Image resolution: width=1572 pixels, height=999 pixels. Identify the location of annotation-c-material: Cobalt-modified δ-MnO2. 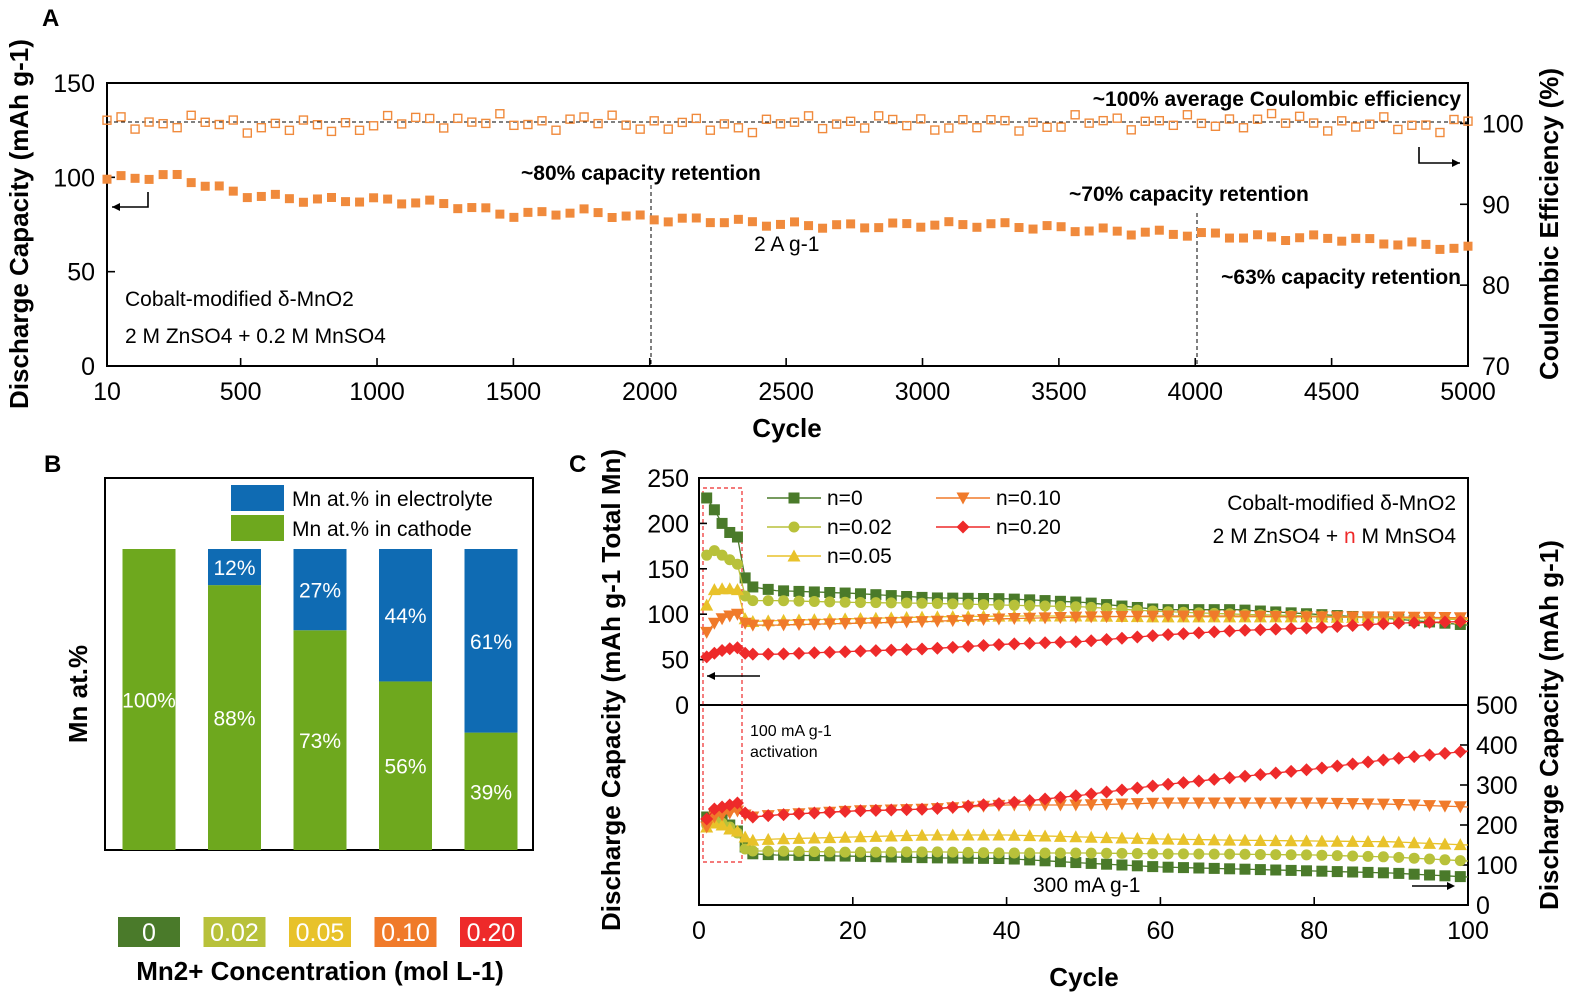
(1341, 503).